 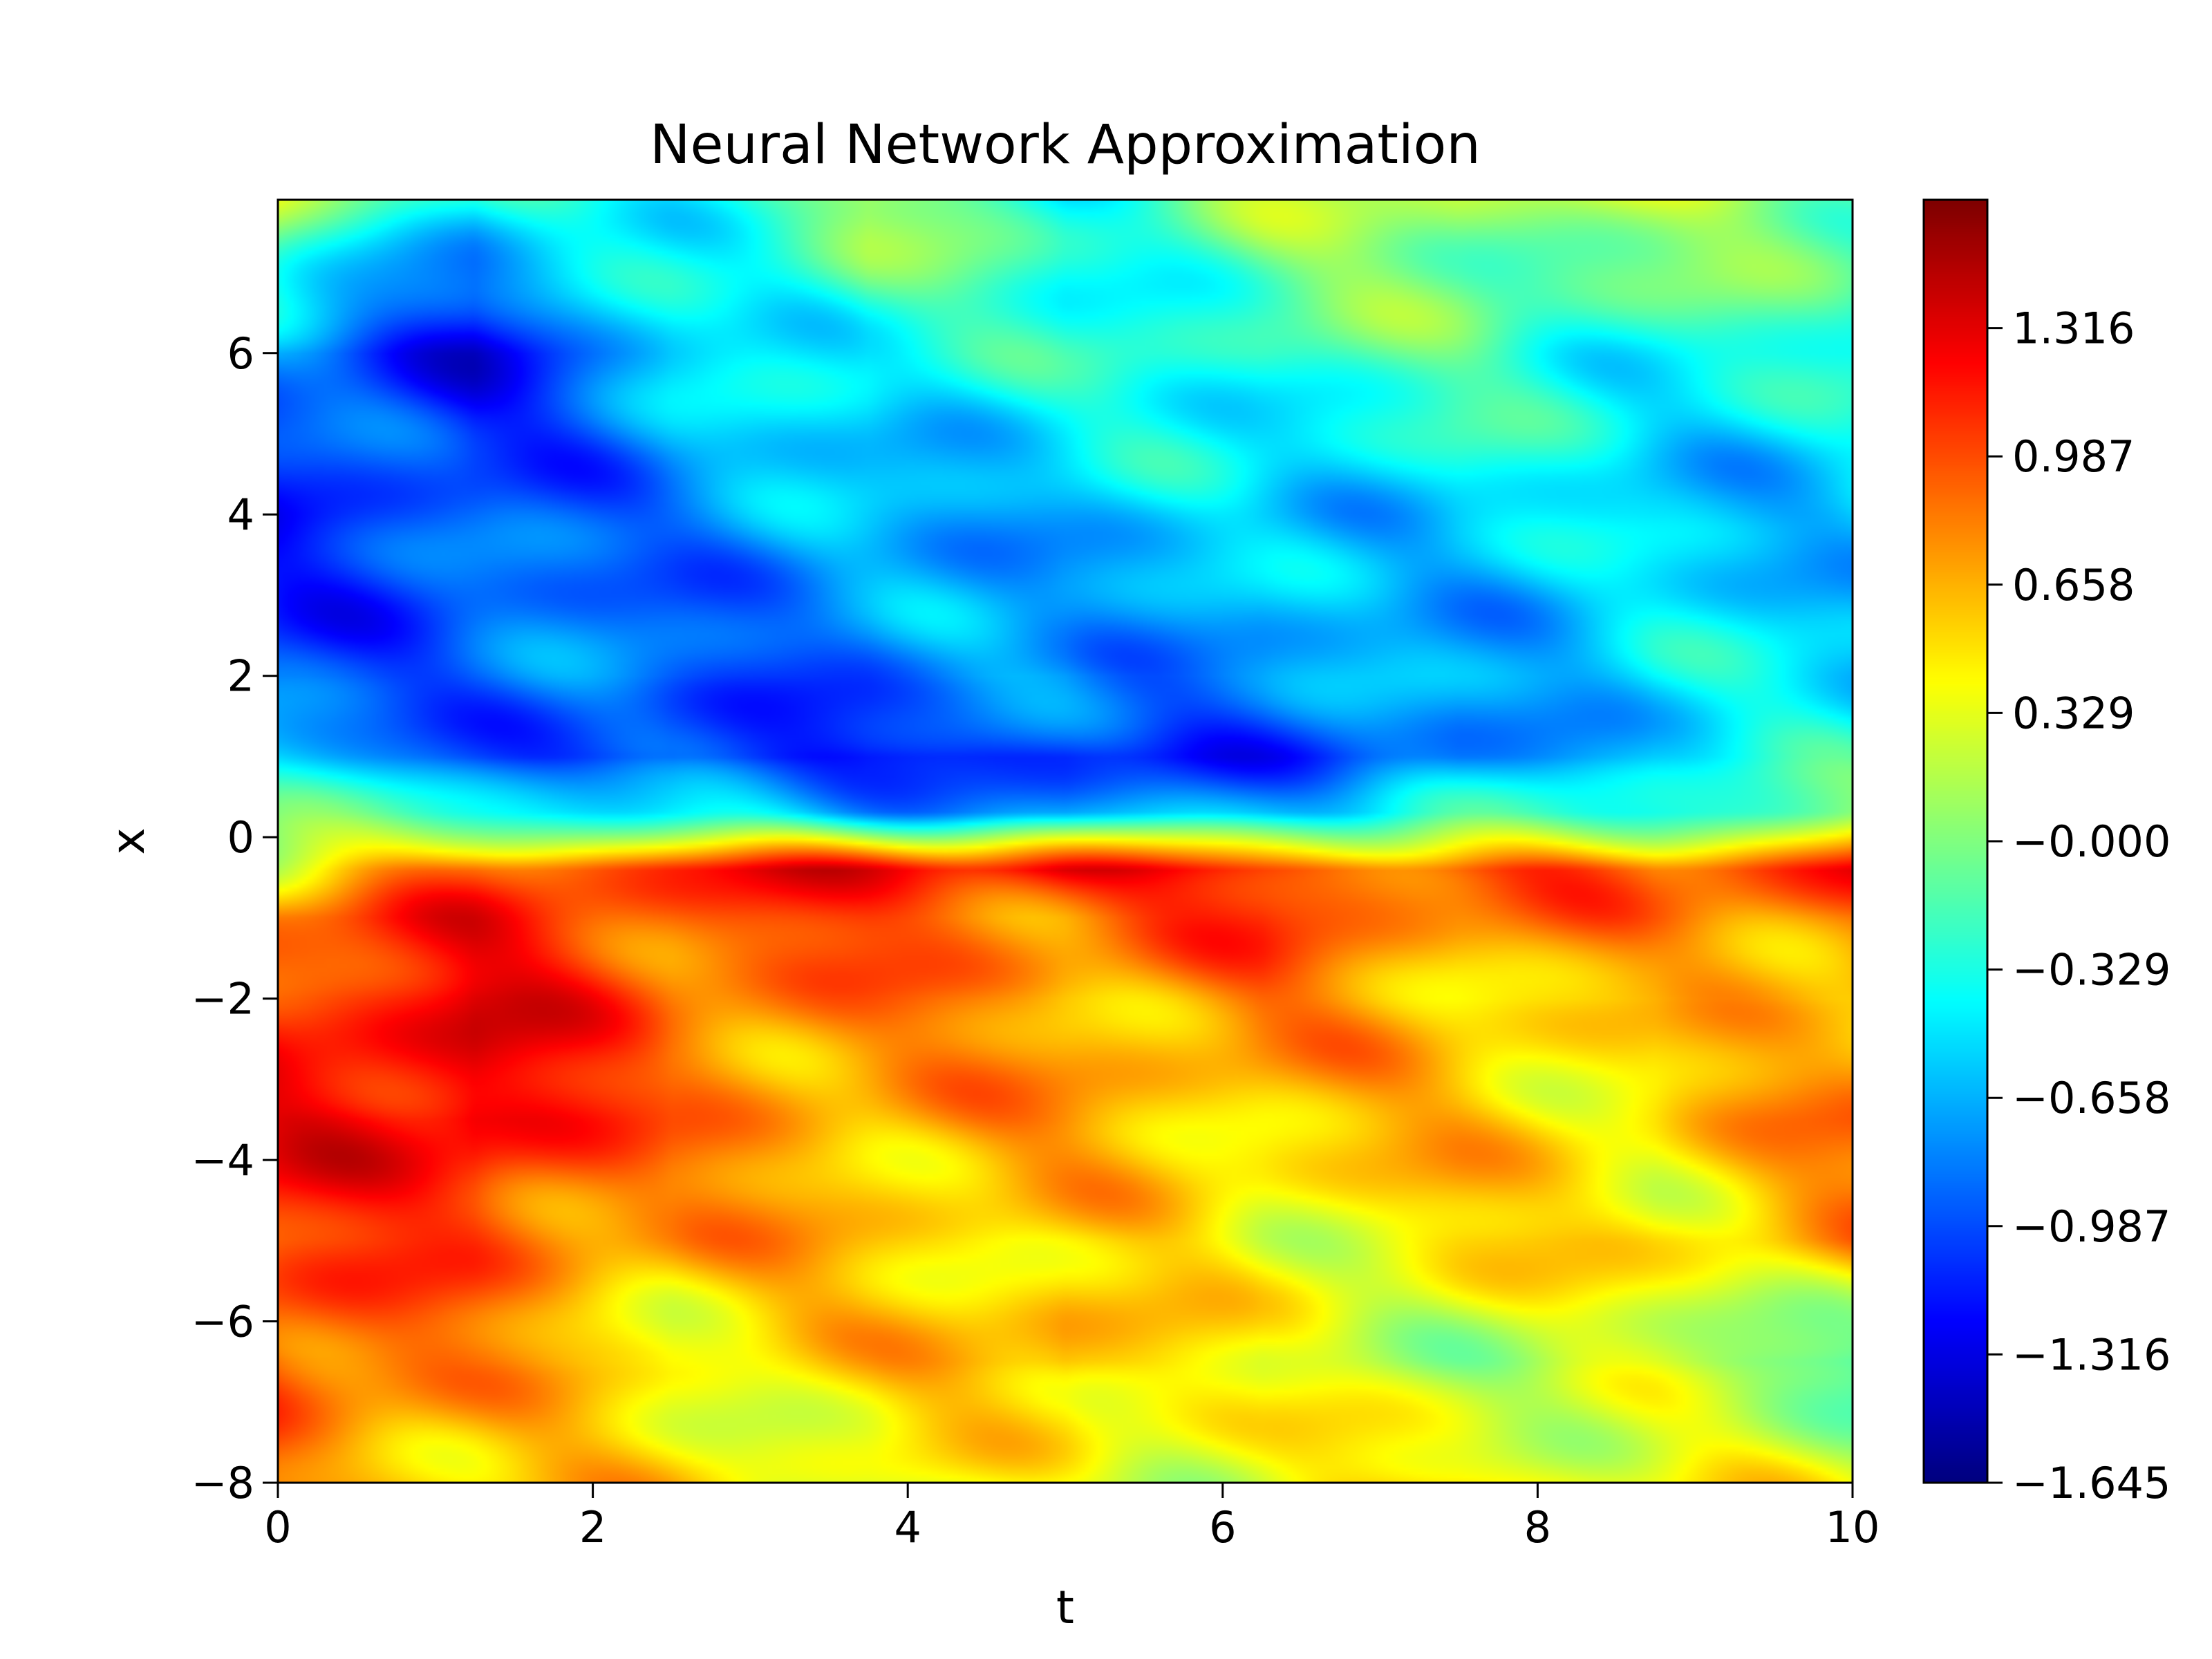 What do you see at coordinates (222, 1483) in the screenshot?
I see `y-tick-label: −8` at bounding box center [222, 1483].